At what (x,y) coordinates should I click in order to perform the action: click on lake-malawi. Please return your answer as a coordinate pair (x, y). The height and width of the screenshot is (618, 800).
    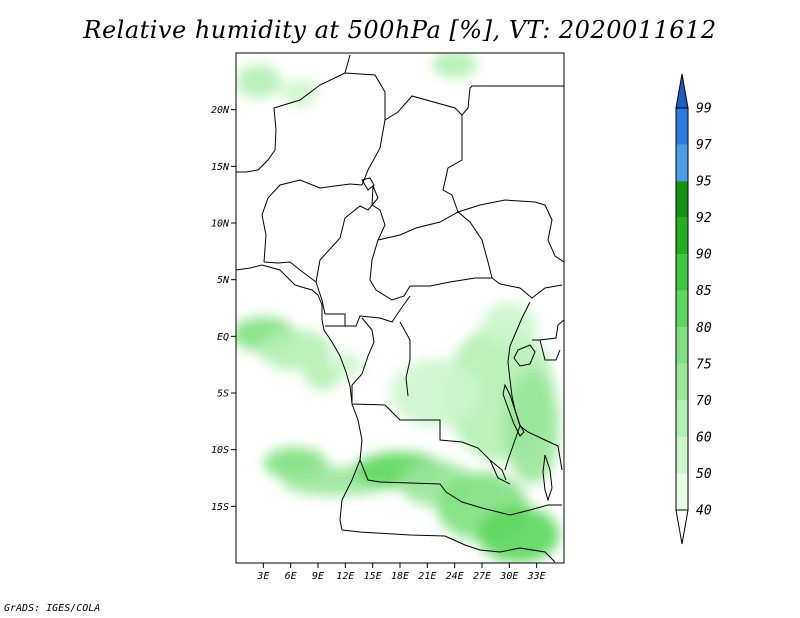
    Looking at the image, I should click on (547, 478).